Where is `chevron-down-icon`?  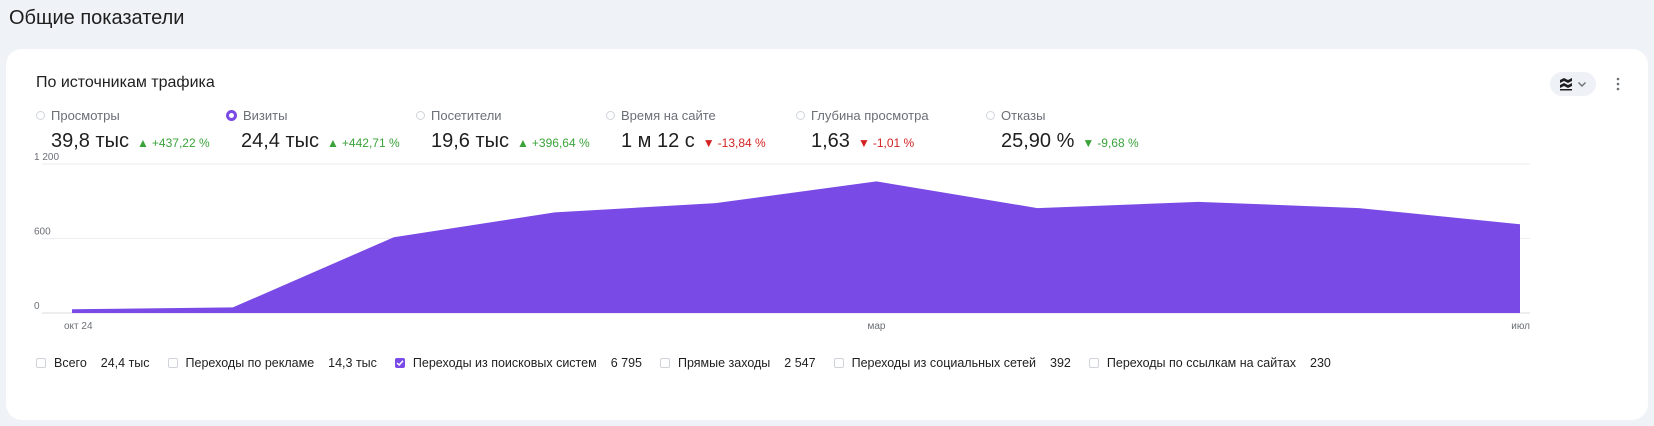
chevron-down-icon is located at coordinates (1582, 84).